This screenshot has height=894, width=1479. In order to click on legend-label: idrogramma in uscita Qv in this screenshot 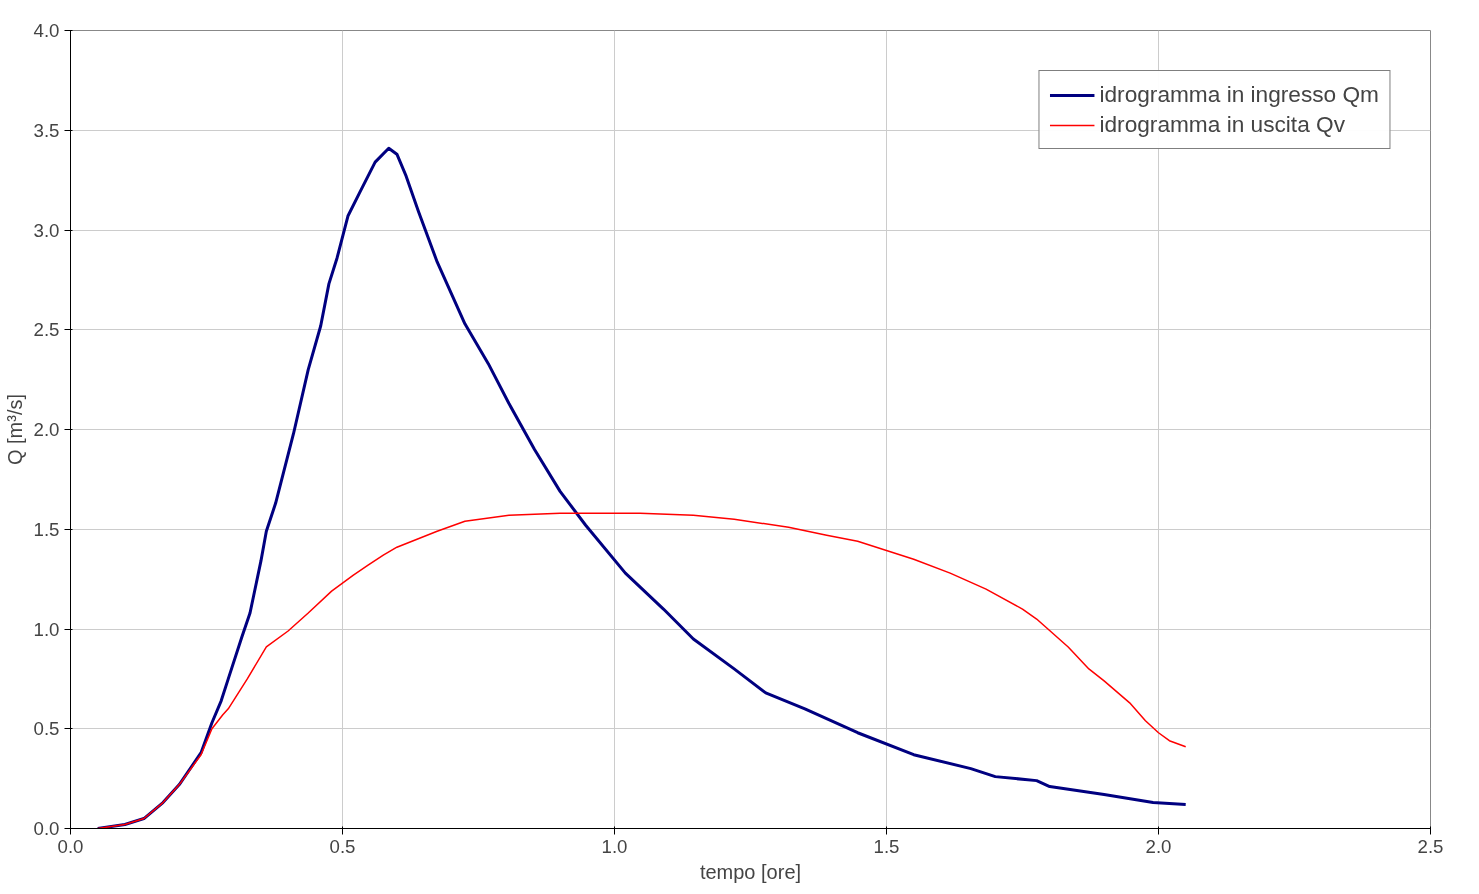, I will do `click(1222, 124)`.